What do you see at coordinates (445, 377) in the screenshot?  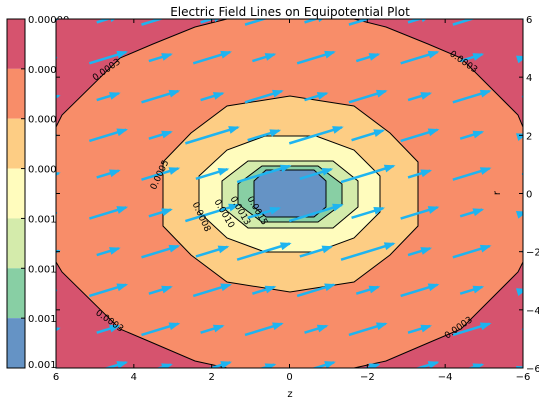 I see `x-tick-label: −4` at bounding box center [445, 377].